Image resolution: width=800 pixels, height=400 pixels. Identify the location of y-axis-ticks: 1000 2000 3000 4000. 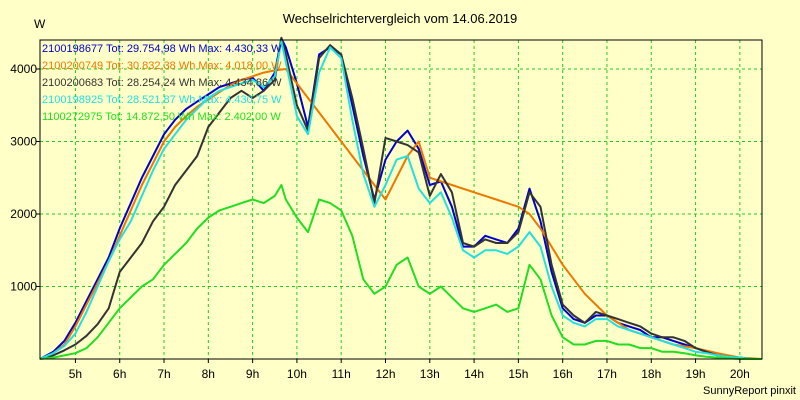
(25, 178).